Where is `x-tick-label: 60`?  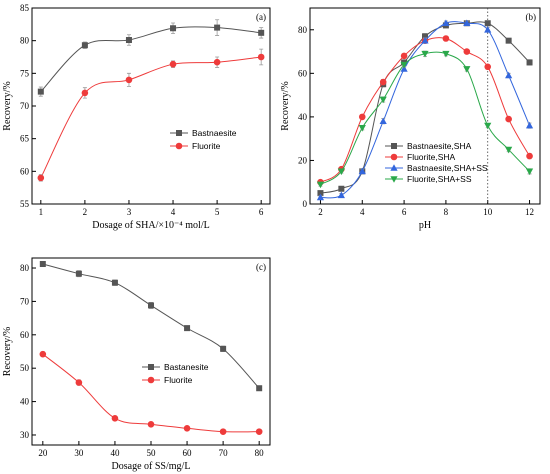
x-tick-label: 60 is located at coordinates (188, 453).